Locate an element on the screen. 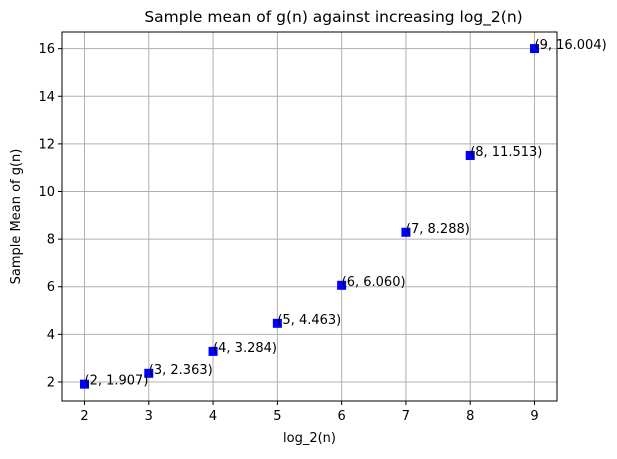  x-tick-label: 8 is located at coordinates (470, 416).